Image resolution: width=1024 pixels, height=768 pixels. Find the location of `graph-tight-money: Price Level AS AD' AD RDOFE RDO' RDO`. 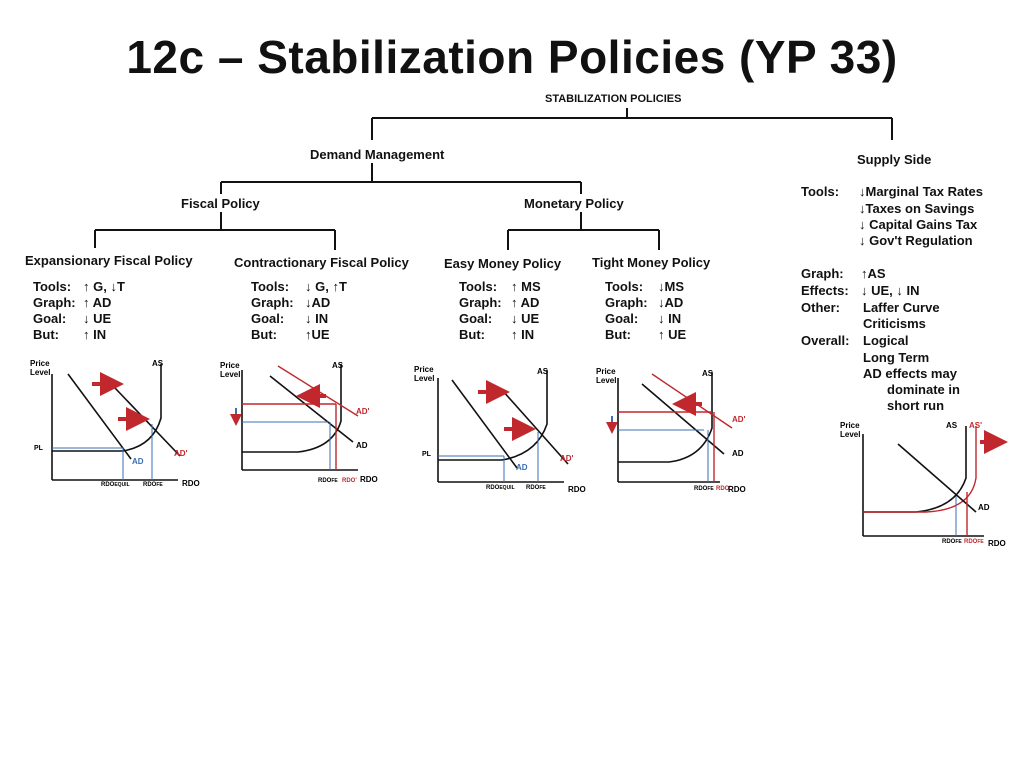

graph-tight-money: Price Level AS AD' AD RDOFE RDO' RDO is located at coordinates (671, 430).